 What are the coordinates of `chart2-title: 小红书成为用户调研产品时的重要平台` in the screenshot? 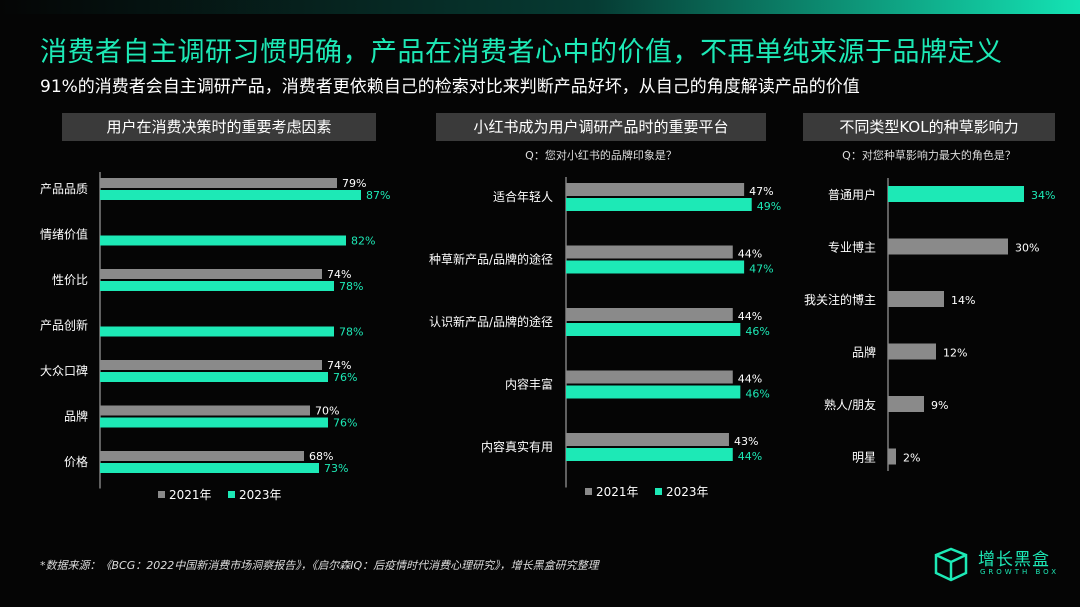 It's located at (601, 127).